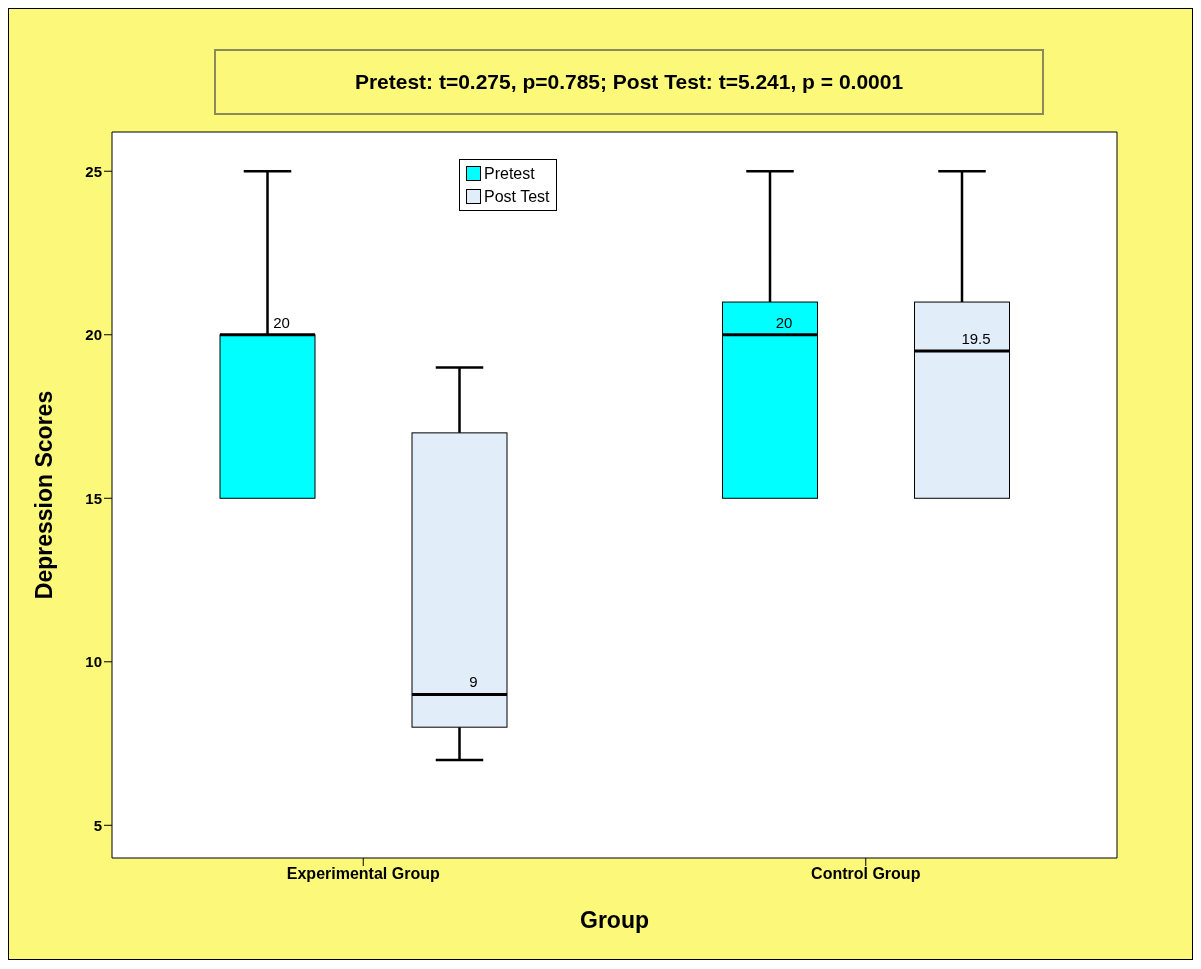 The width and height of the screenshot is (1201, 969). I want to click on text: 9, so click(473, 682).